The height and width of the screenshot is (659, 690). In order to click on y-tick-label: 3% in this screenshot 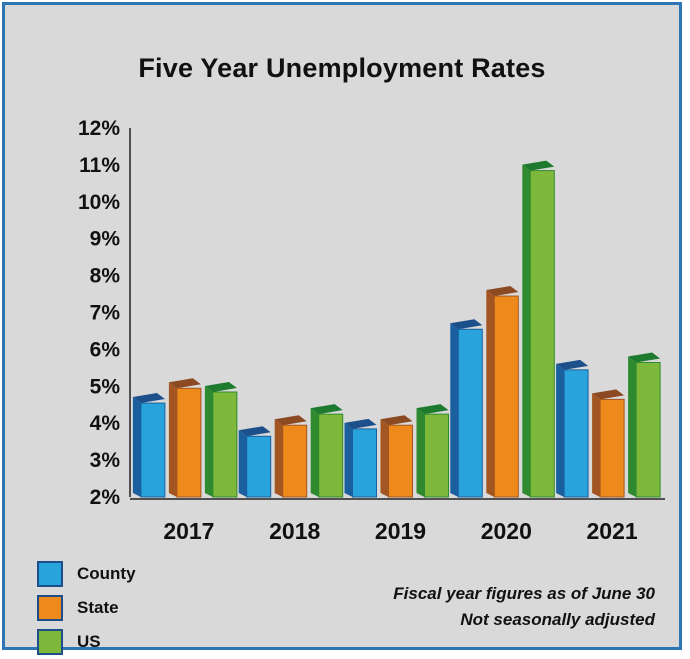, I will do `click(105, 460)`.